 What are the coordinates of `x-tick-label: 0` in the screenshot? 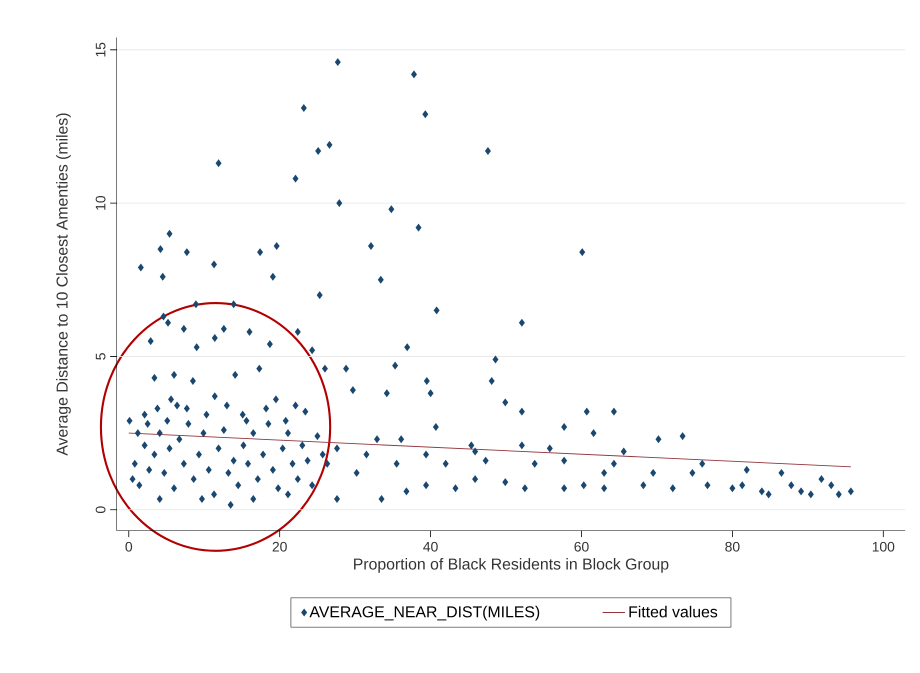 It's located at (128, 547).